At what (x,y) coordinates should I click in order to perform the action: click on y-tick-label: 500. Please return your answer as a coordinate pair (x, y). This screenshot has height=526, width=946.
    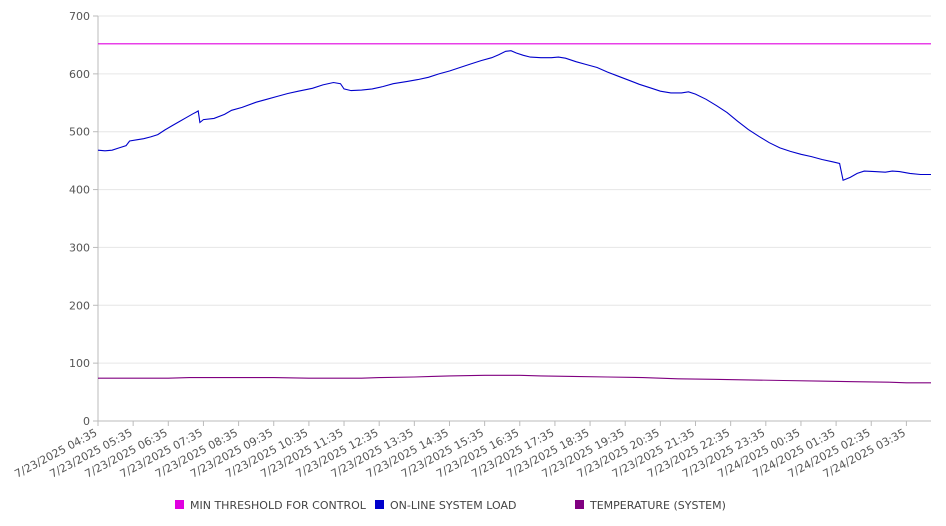
    Looking at the image, I should click on (79, 132).